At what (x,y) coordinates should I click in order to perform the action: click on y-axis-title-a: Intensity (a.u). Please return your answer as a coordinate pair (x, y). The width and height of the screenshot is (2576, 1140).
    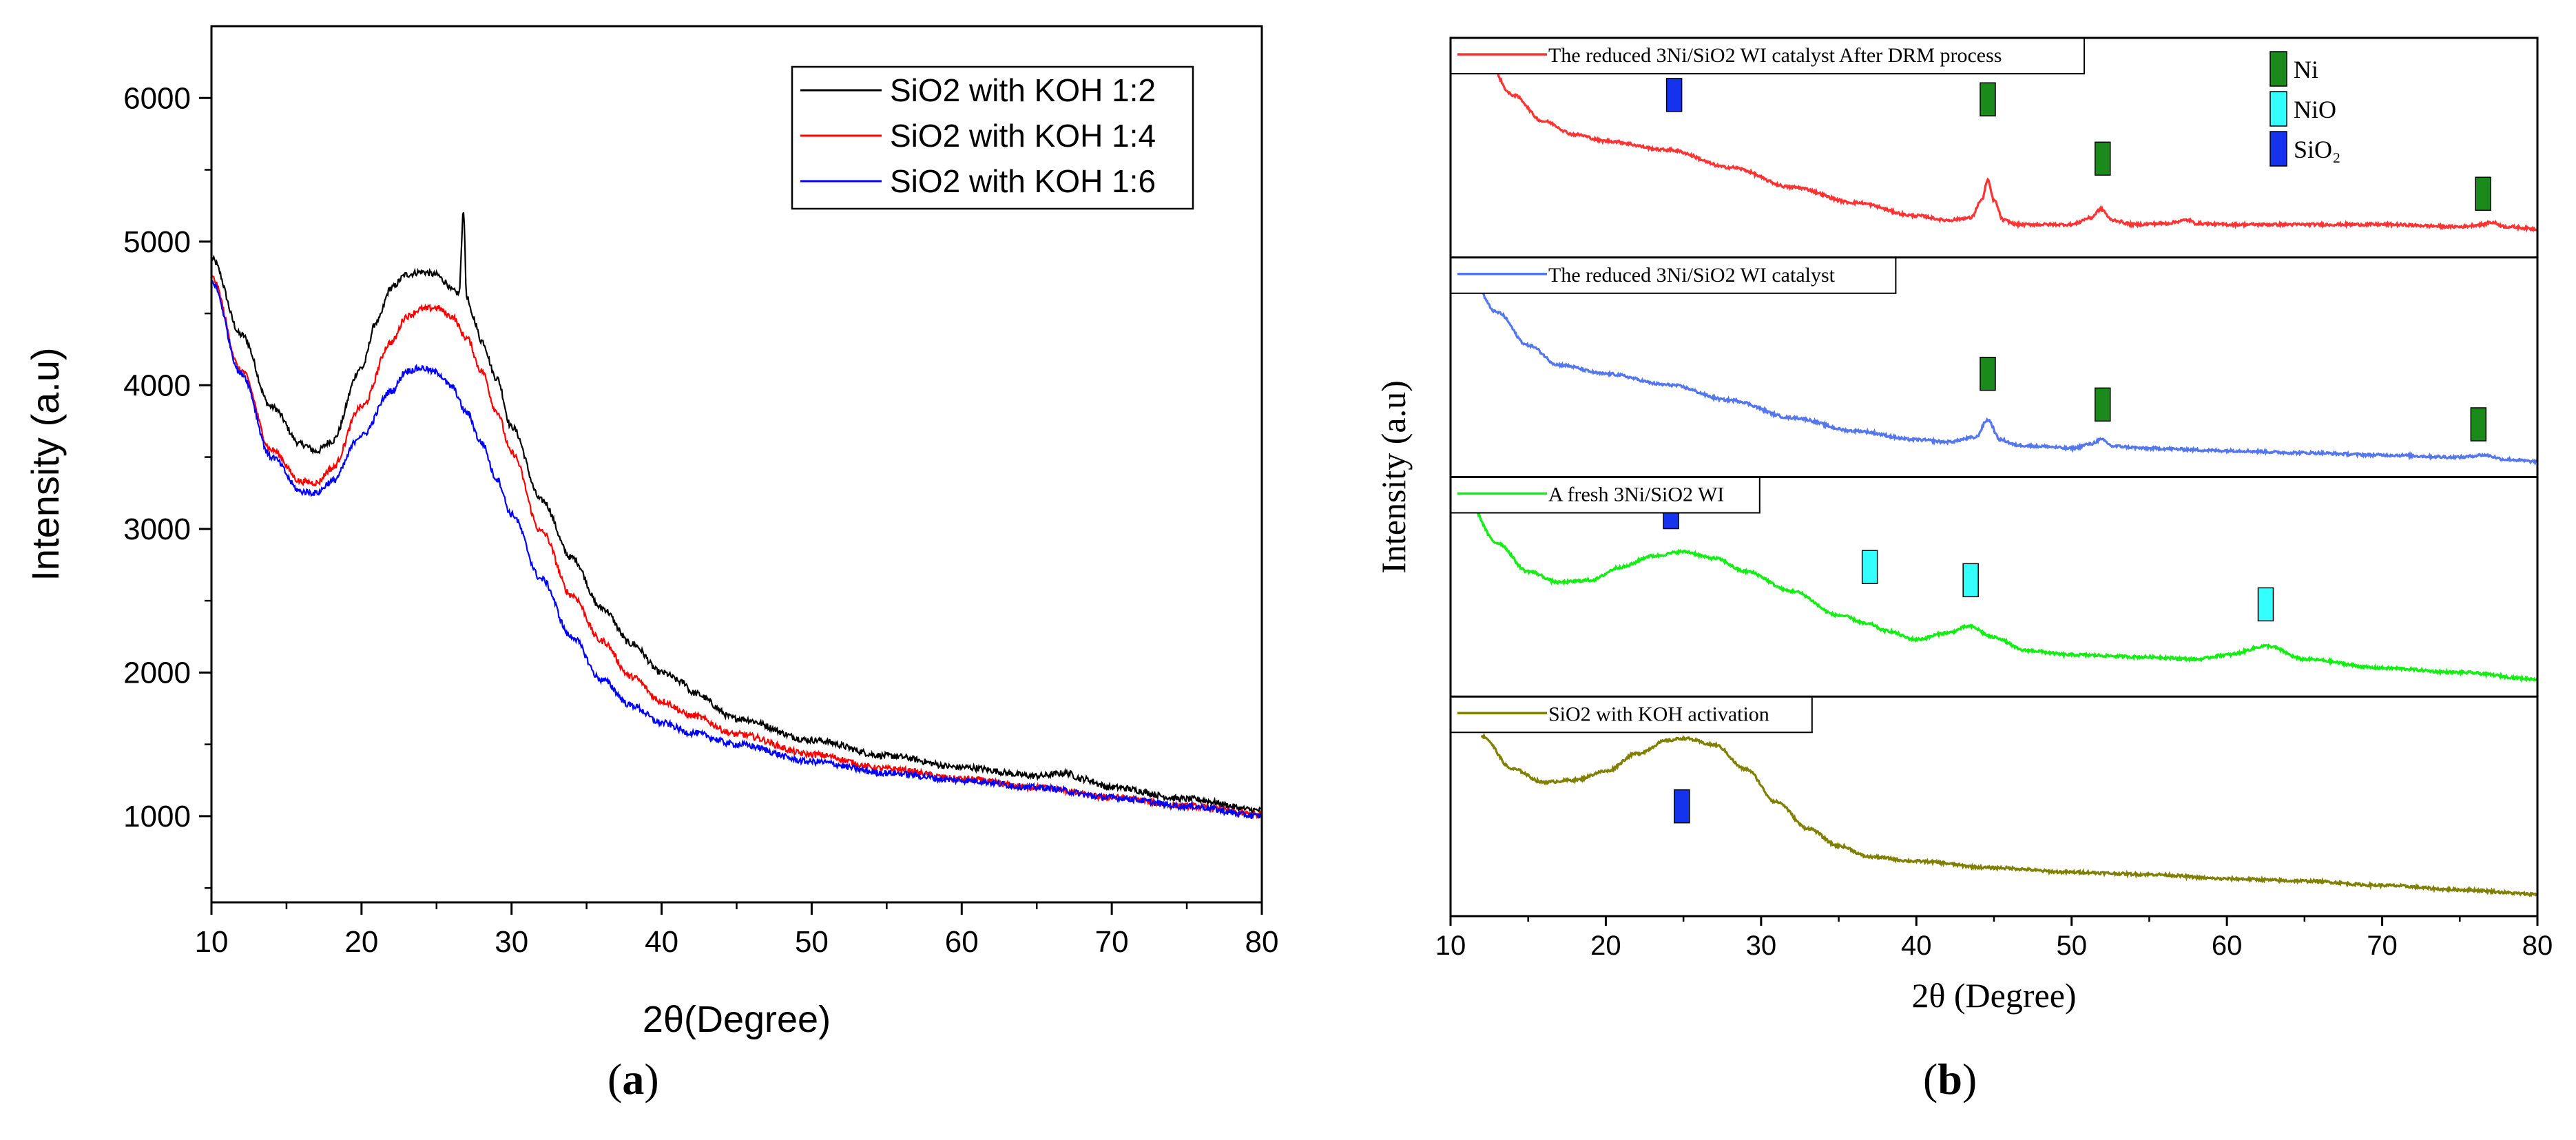
    Looking at the image, I should click on (45, 464).